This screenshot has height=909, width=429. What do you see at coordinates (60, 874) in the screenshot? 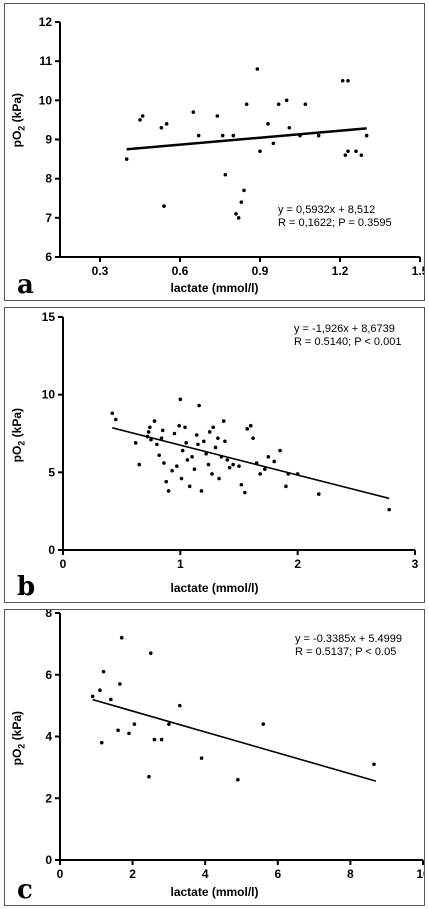
I see `x-tick-label-c: 0` at bounding box center [60, 874].